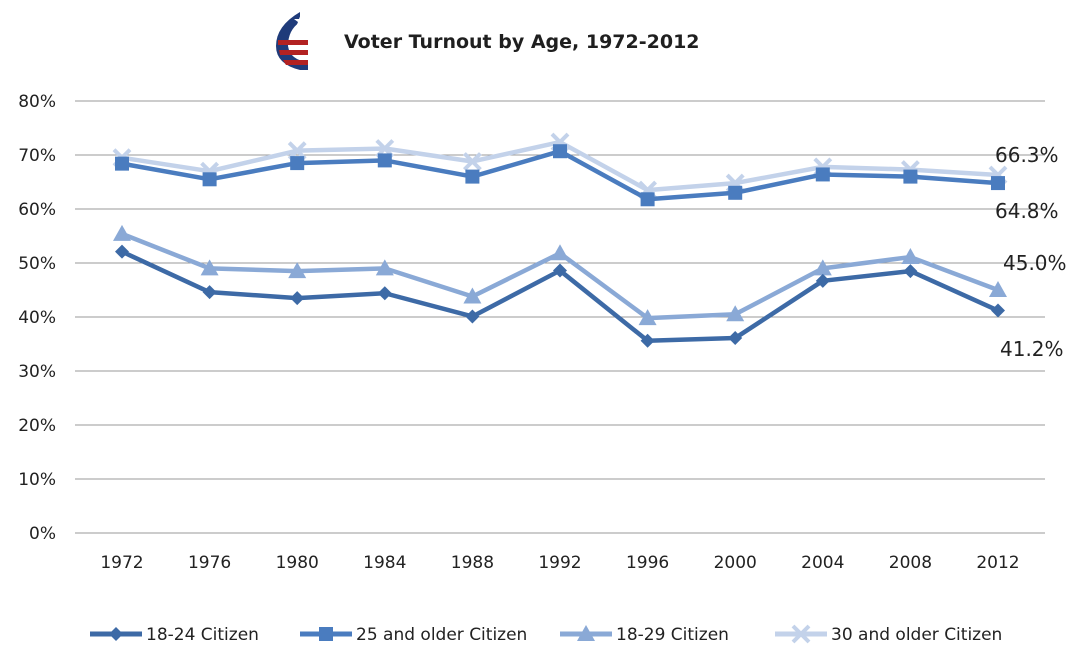  I want to click on series-18-29-citizen, so click(560, 275).